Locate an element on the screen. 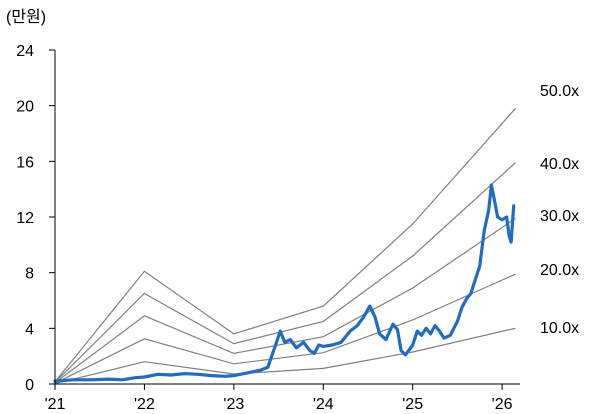  band-label-30.0x: 30.0x is located at coordinates (559, 216).